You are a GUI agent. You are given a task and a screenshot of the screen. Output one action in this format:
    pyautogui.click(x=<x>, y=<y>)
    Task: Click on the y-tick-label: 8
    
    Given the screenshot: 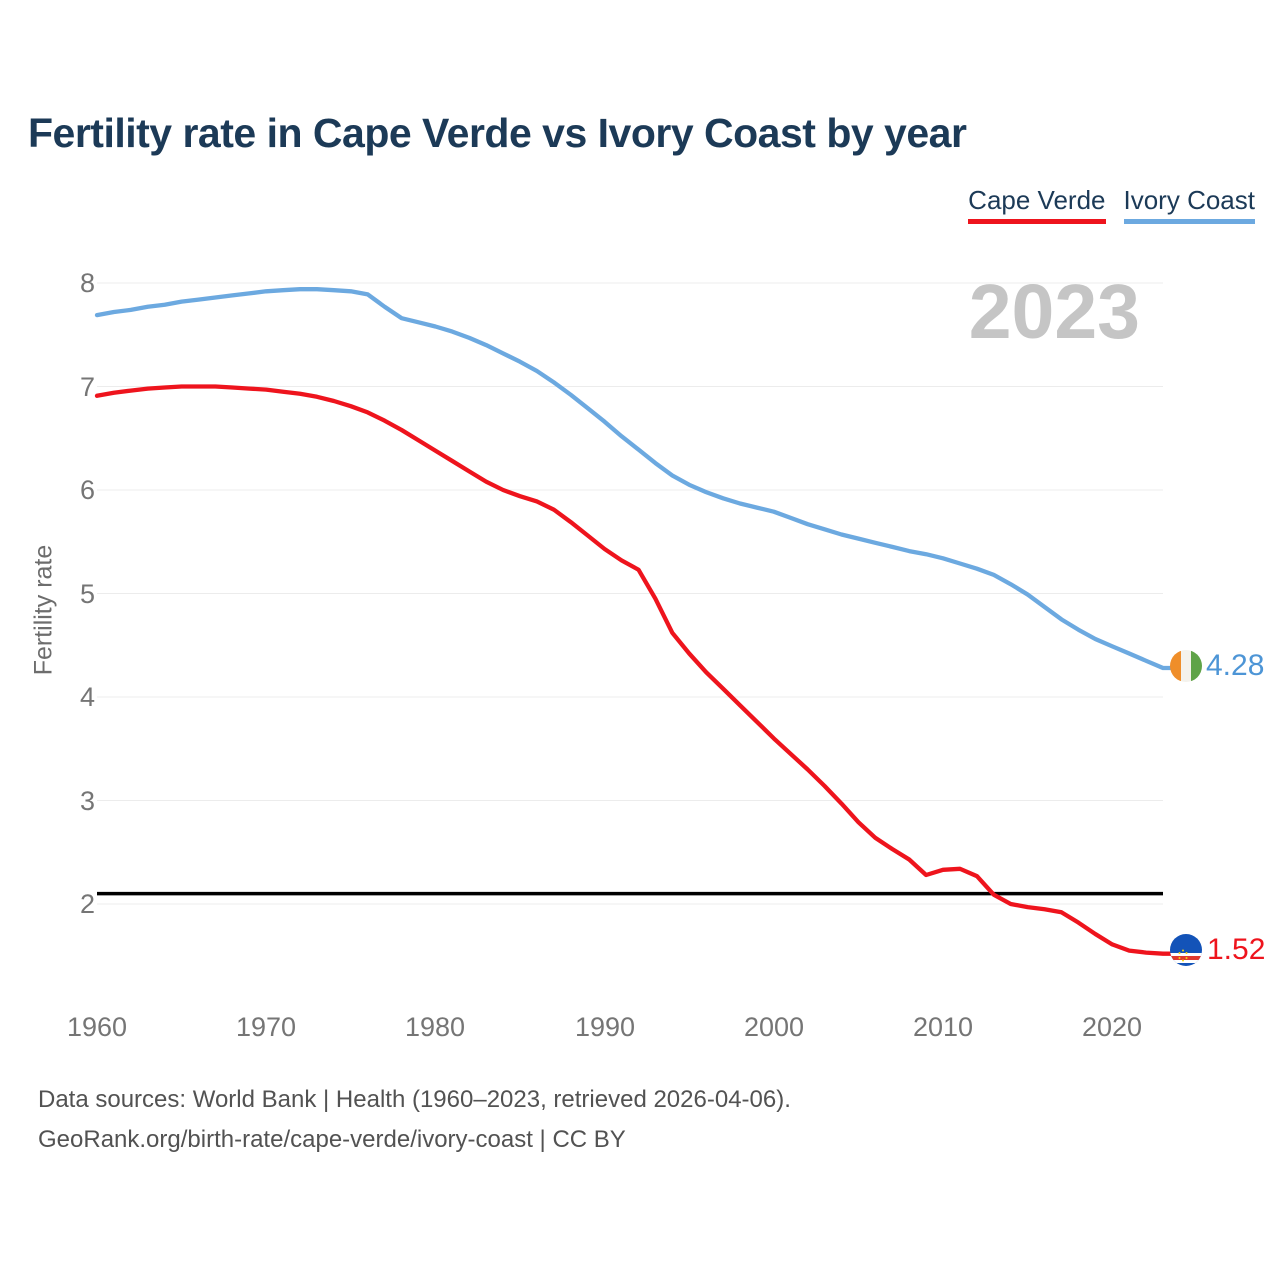 What is the action you would take?
    pyautogui.click(x=87, y=283)
    